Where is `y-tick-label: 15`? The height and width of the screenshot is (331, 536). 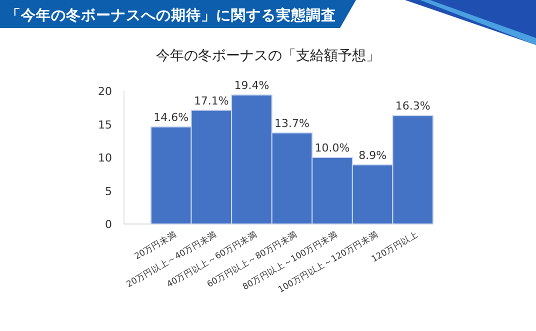
y-tick-label: 15 is located at coordinates (105, 125).